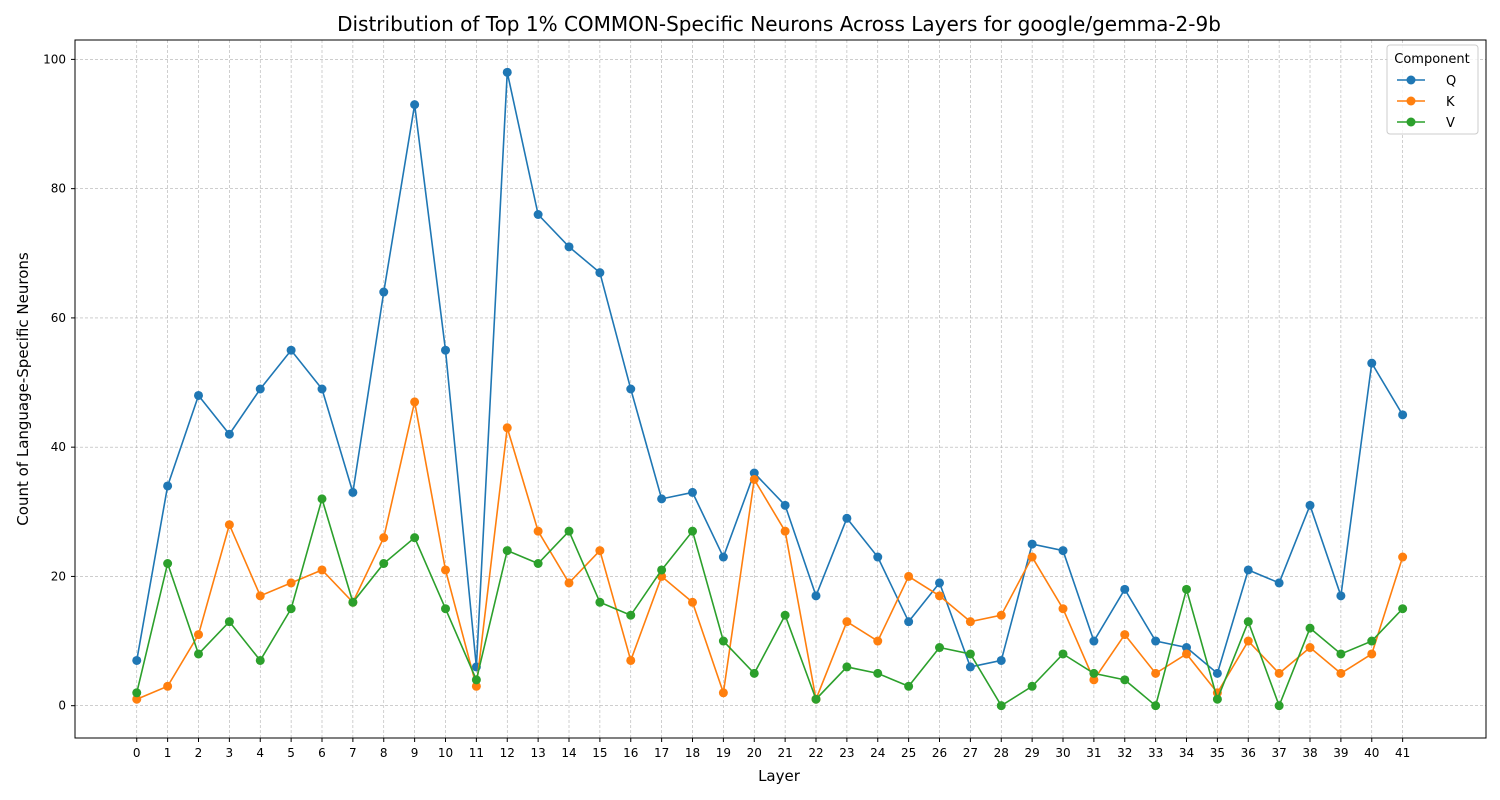  What do you see at coordinates (1155, 753) in the screenshot?
I see `x-tick-label: 33` at bounding box center [1155, 753].